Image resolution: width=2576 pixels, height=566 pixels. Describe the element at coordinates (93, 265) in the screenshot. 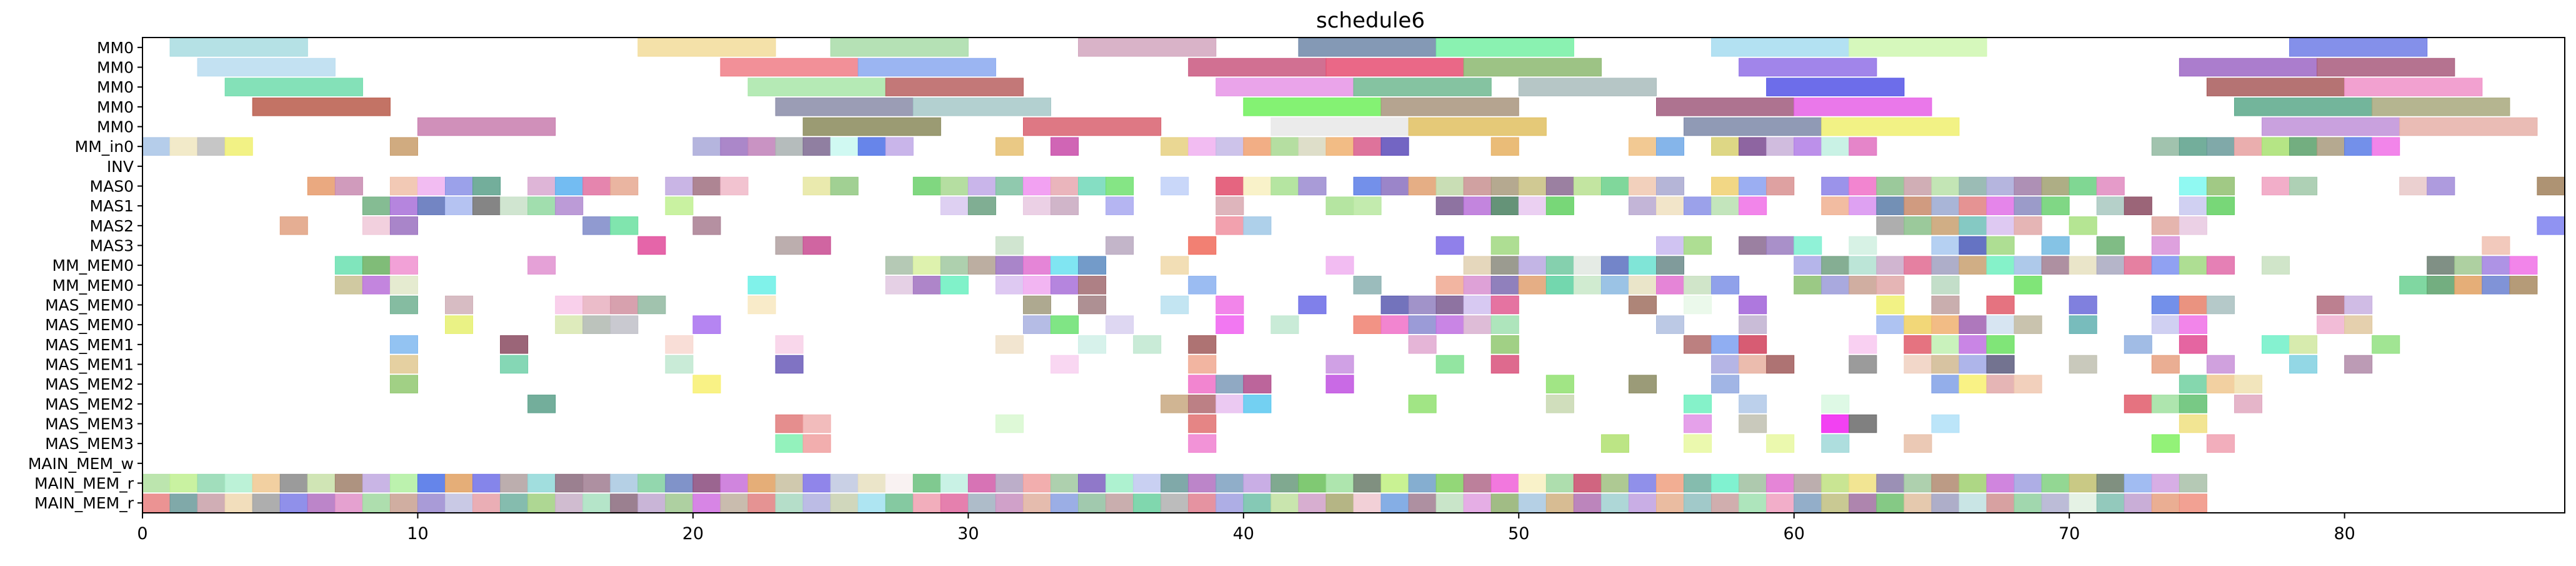

I see `y-tick-label-11: MM_MEM0` at that location.